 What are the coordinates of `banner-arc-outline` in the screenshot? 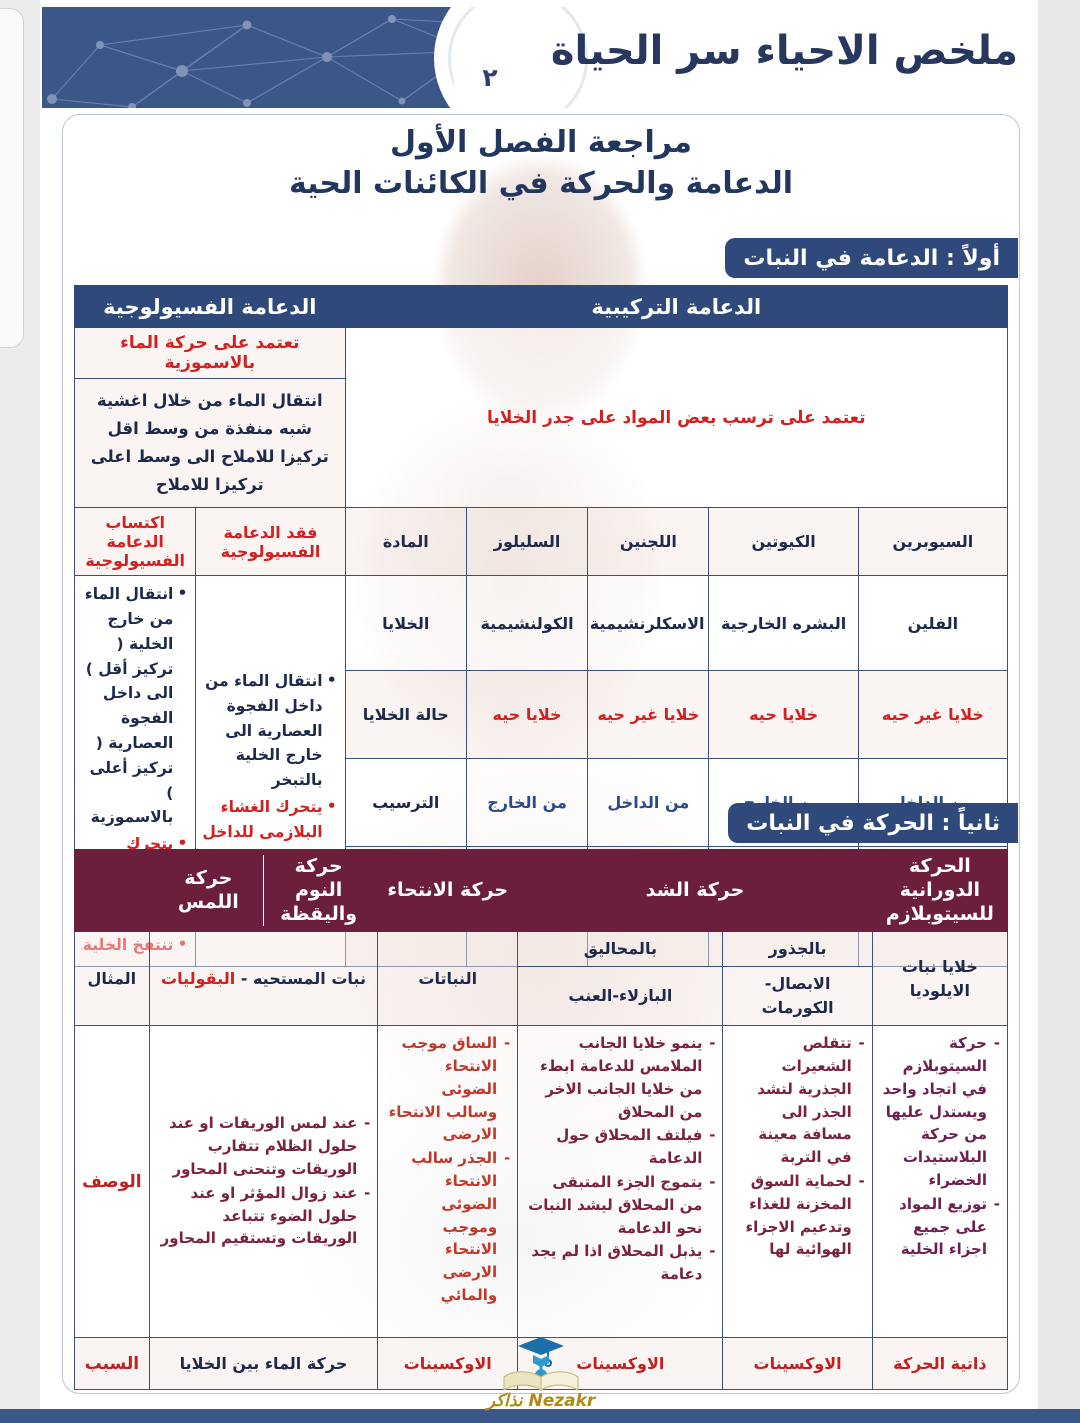 It's located at (518, 57).